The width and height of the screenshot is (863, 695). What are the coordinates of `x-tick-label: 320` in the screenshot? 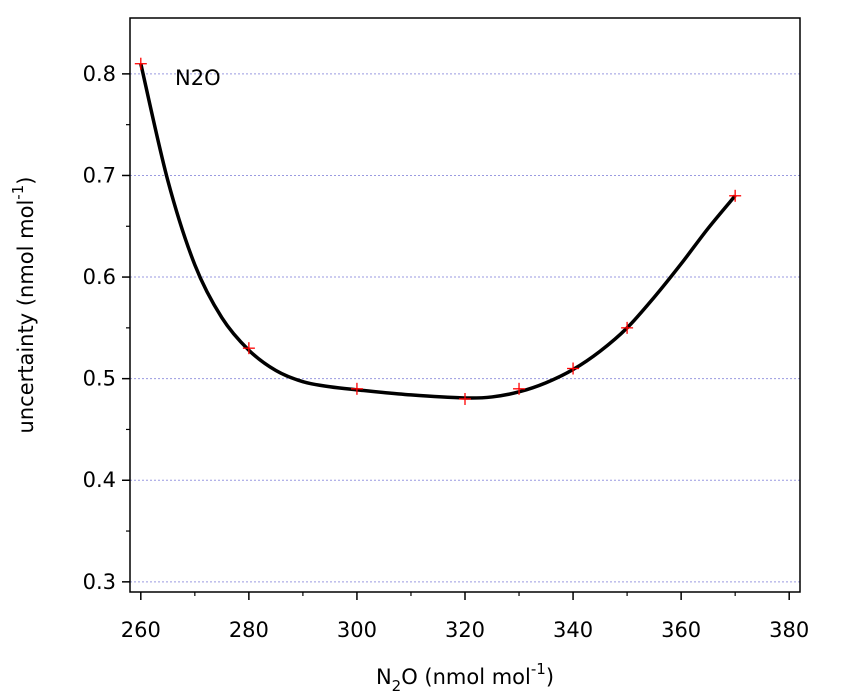 It's located at (465, 630).